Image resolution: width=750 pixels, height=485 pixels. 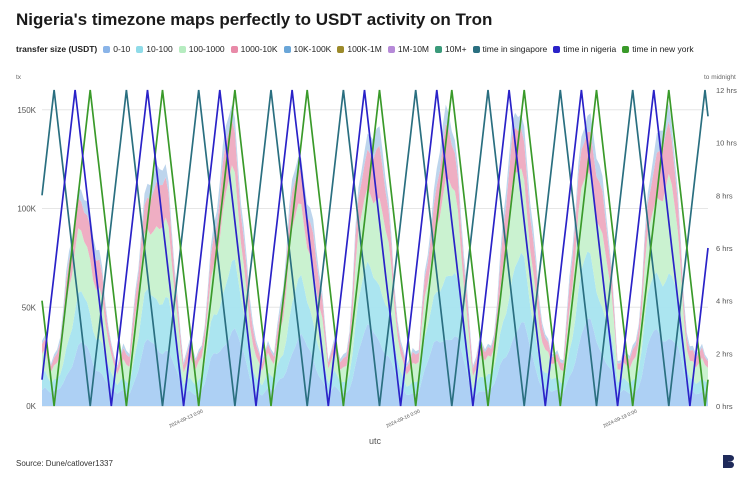 I want to click on legend-item: 1000-10K, so click(x=254, y=49).